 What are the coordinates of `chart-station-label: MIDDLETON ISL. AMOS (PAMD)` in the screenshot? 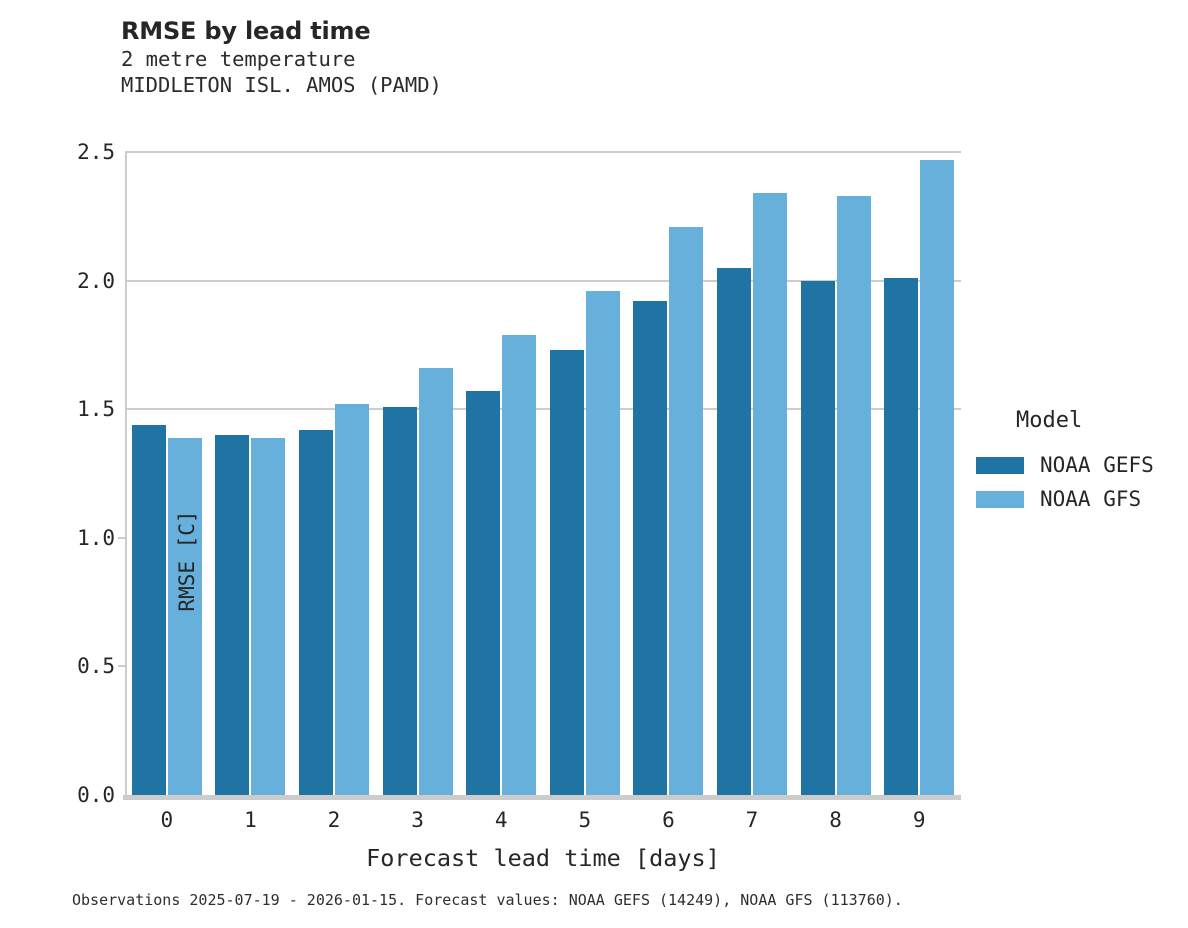 It's located at (281, 85).